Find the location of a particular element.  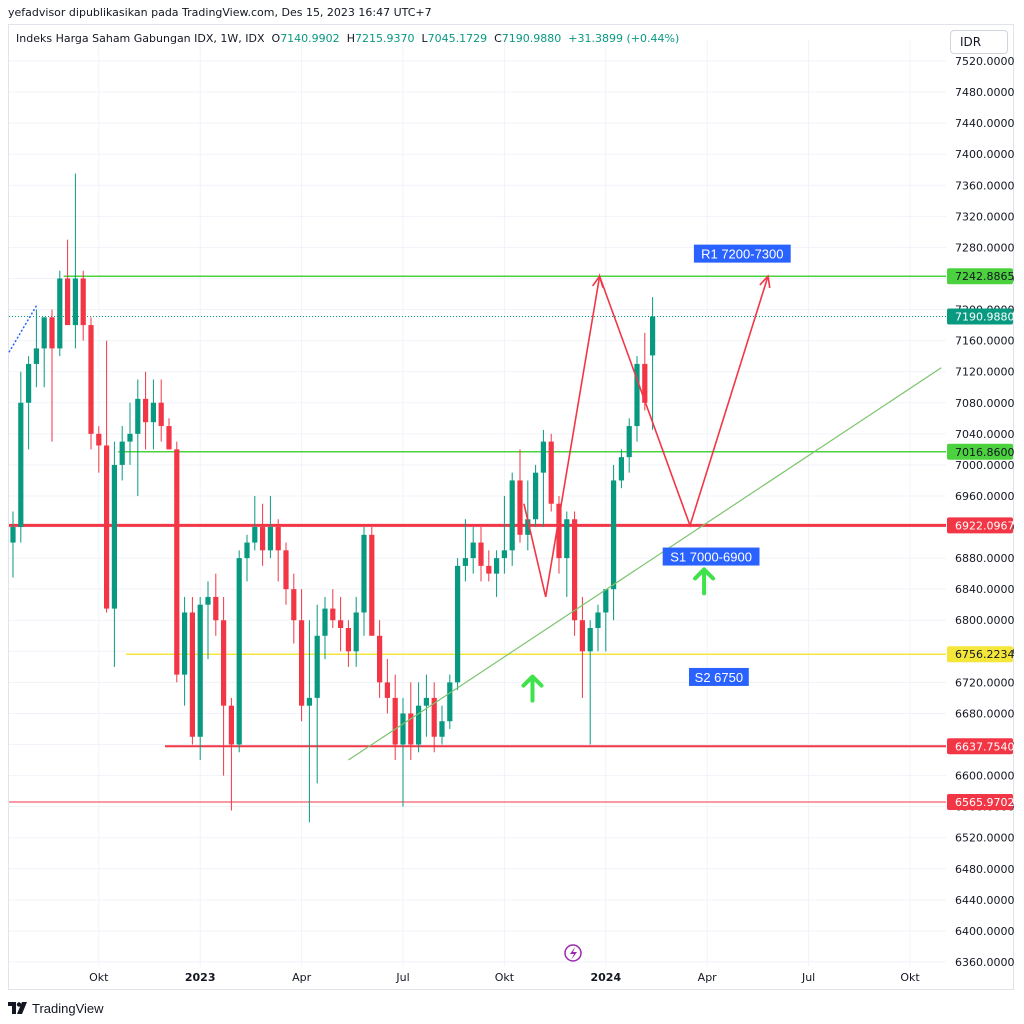

resistance-7242-tag is located at coordinates (980, 276).